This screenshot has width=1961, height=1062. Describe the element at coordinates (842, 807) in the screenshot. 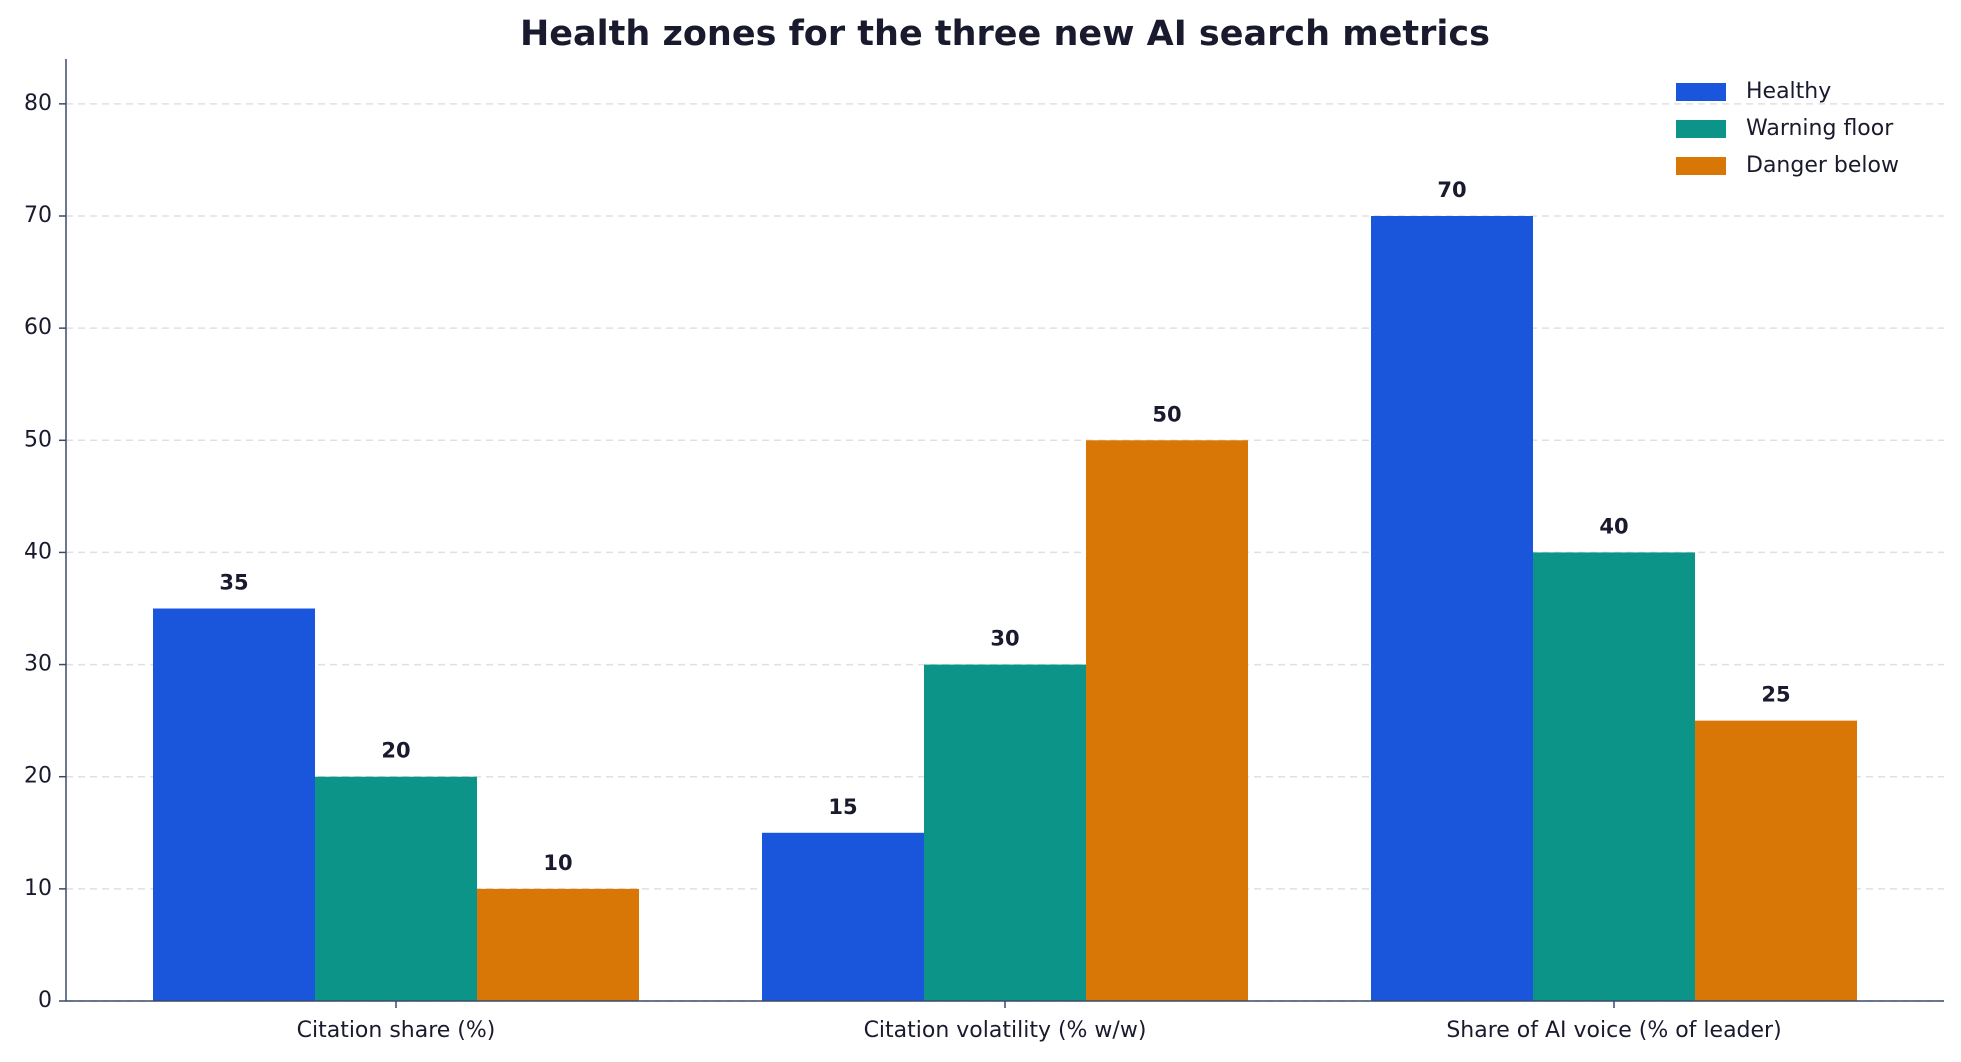

I see `value-label: 15` at that location.